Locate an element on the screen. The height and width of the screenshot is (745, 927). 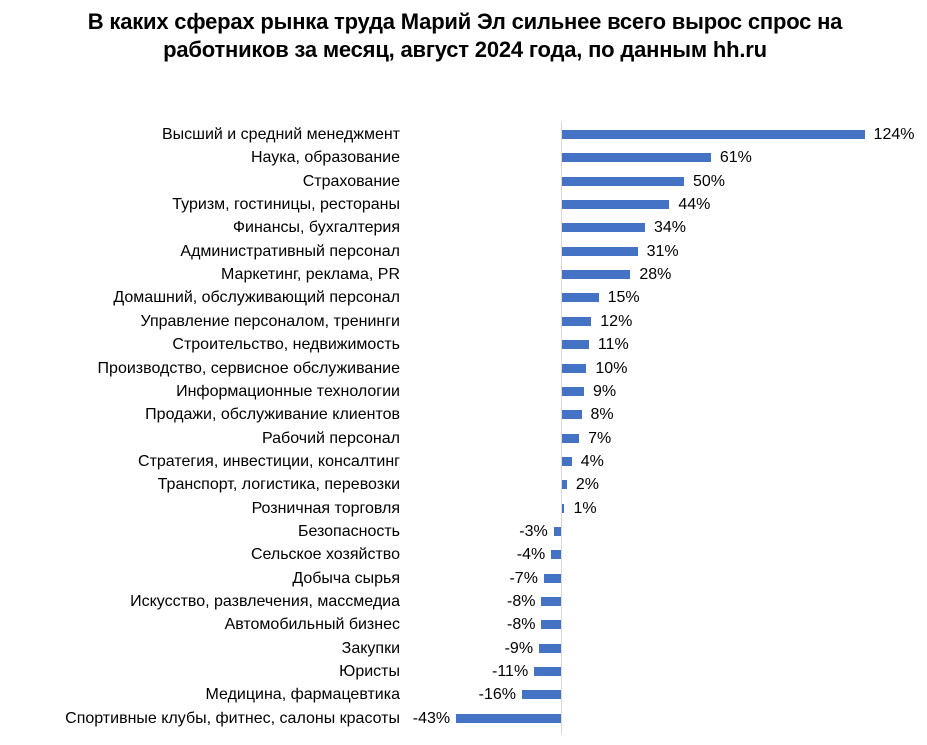
chart-row: Автомобильный бизнес -8% is located at coordinates (463, 624).